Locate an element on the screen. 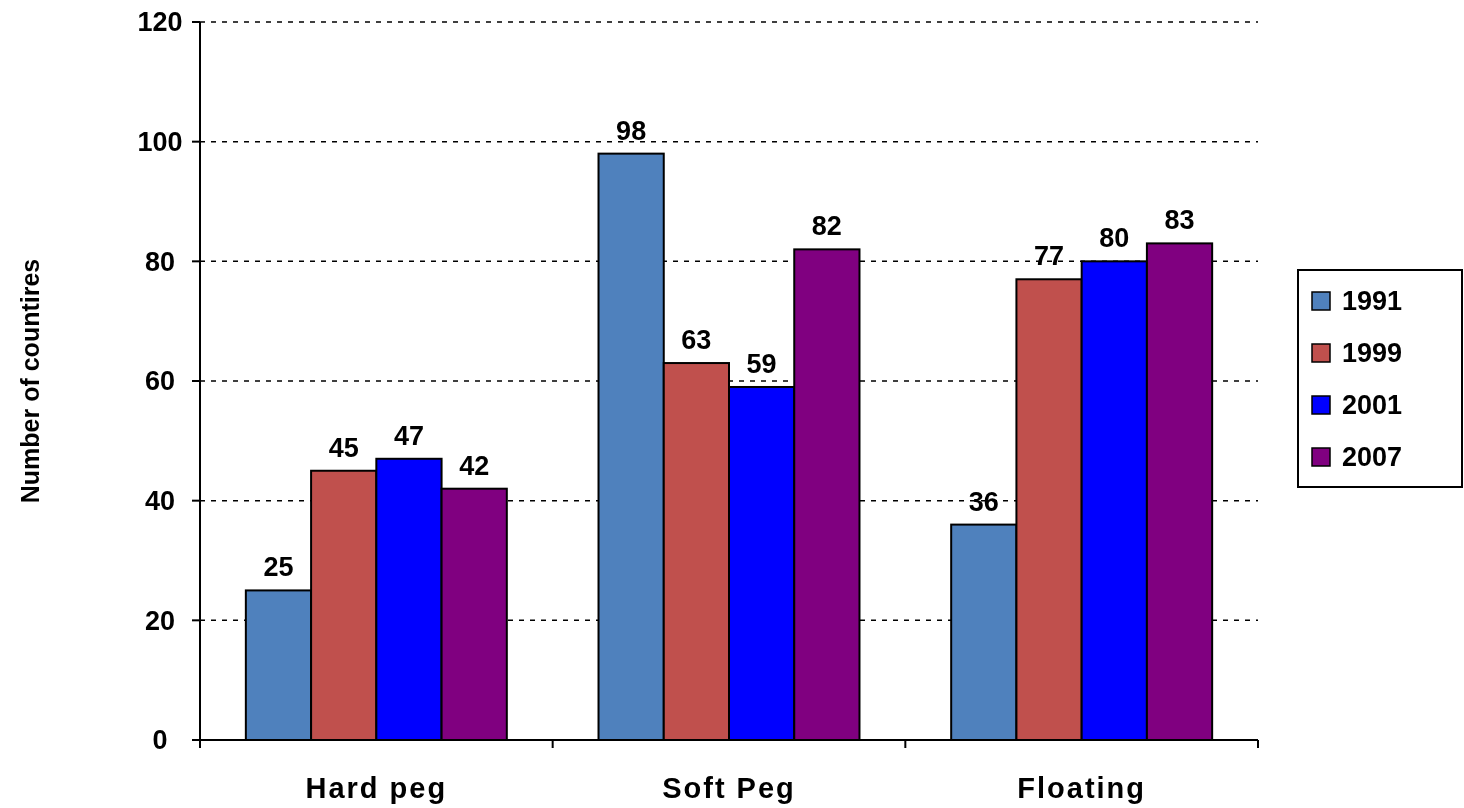 The height and width of the screenshot is (808, 1464). data-label: 59 is located at coordinates (761, 363).